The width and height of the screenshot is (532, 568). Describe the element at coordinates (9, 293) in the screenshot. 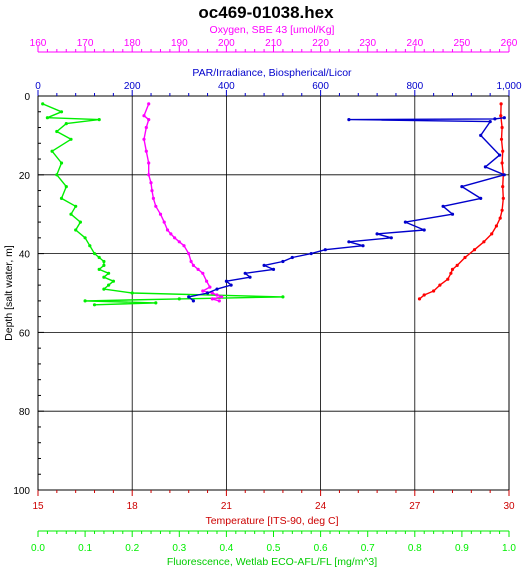

I see `depth-axis-label: Depth [salt water, m]` at that location.